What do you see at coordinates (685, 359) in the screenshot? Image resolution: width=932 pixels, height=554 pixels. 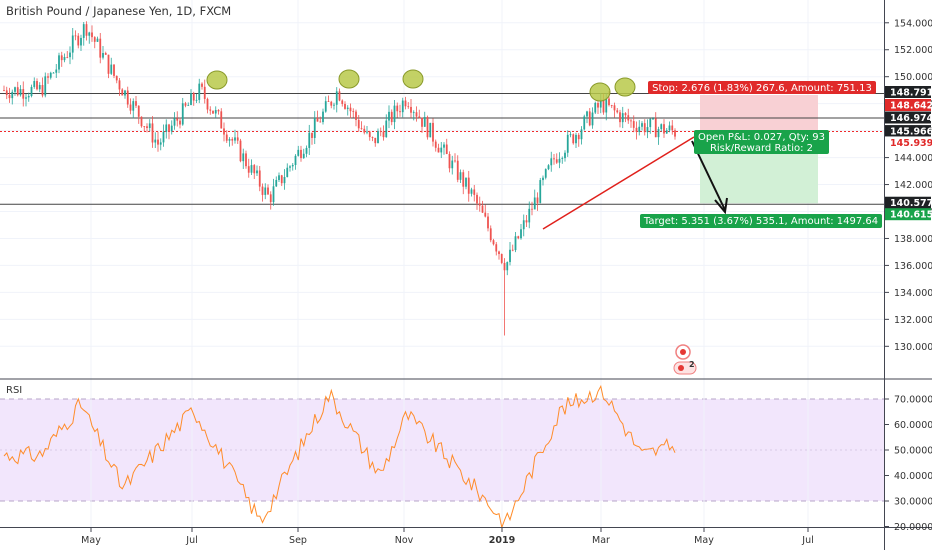 I see `event-marker: 2` at bounding box center [685, 359].